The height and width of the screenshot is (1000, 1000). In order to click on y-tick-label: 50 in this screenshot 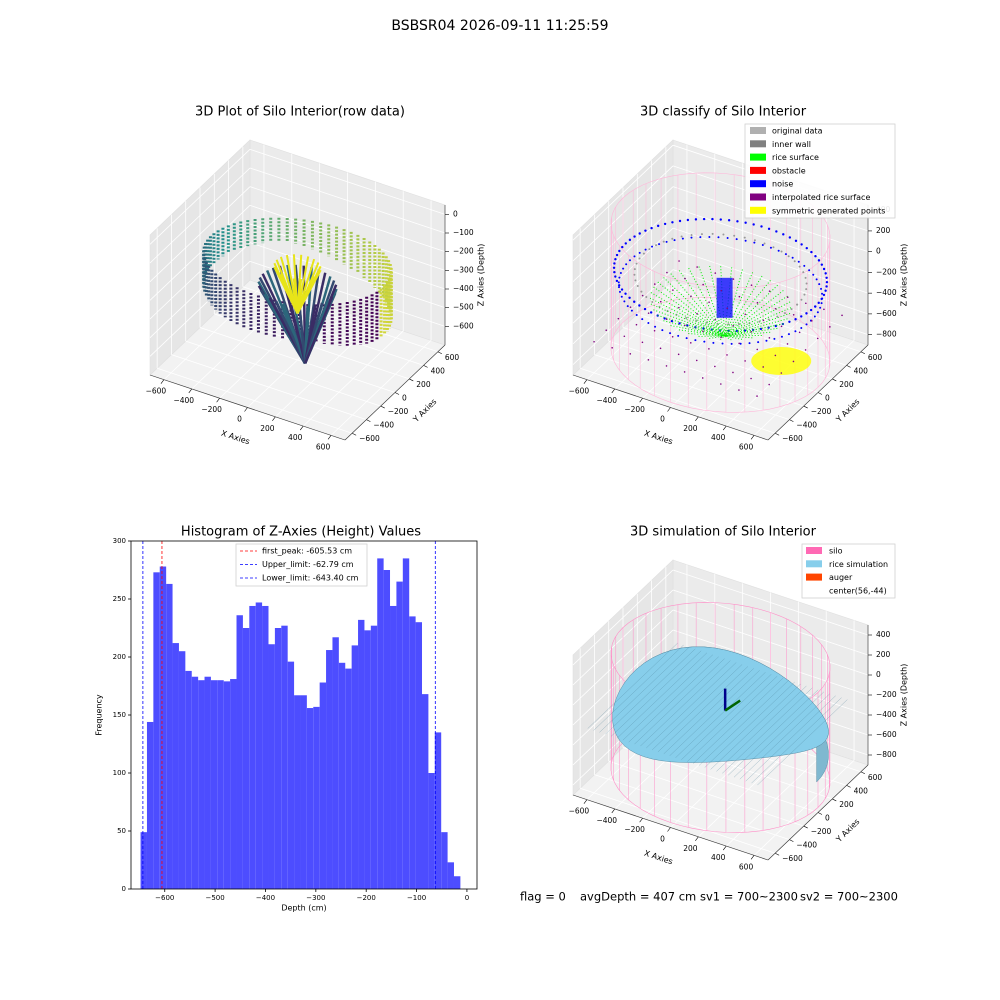, I will do `click(121, 831)`.